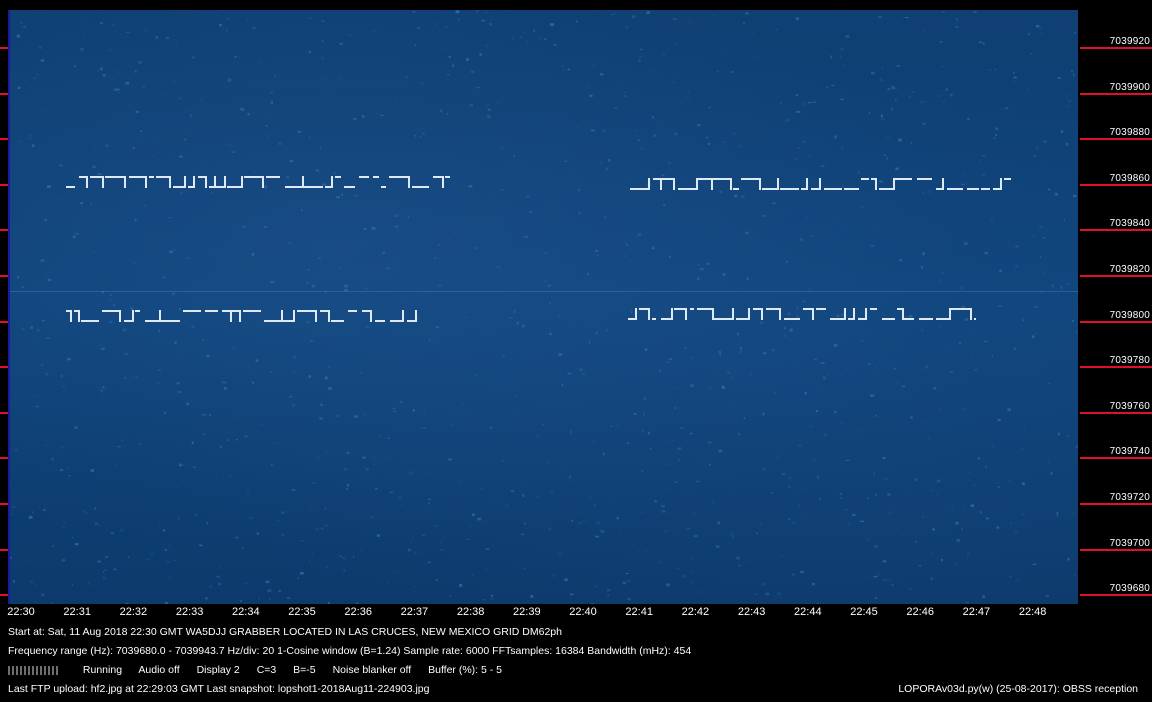 The width and height of the screenshot is (1152, 702). Describe the element at coordinates (808, 612) in the screenshot. I see `time-label: 22:44` at that location.